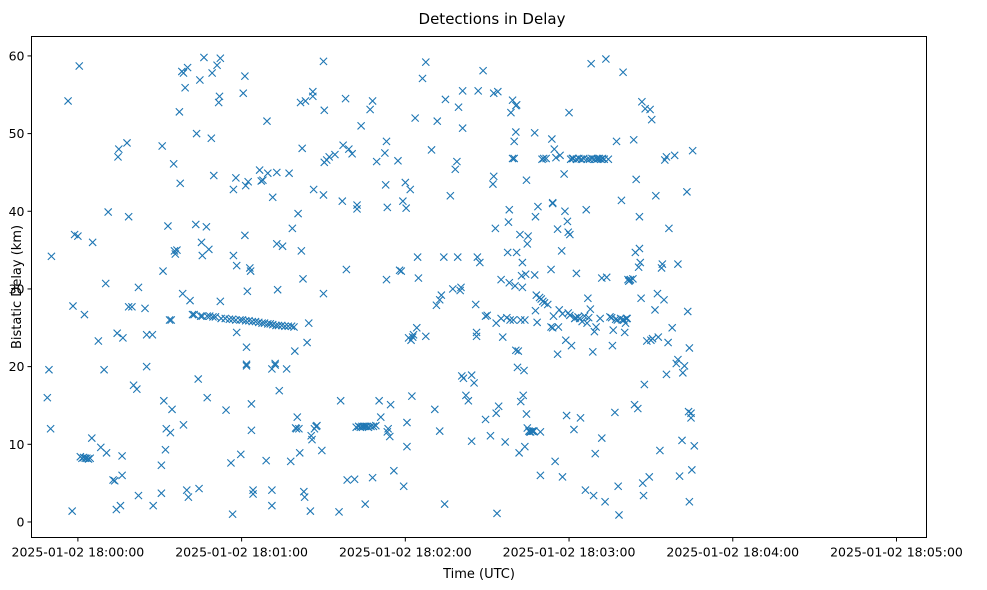  What do you see at coordinates (17, 133) in the screenshot?
I see `y-tick-label: 50` at bounding box center [17, 133].